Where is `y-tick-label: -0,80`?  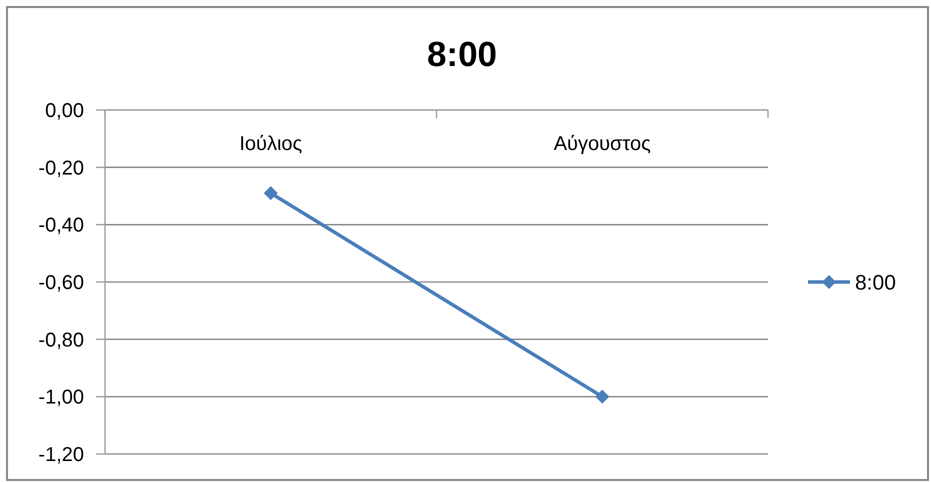
y-tick-label: -0,80 is located at coordinates (61, 340).